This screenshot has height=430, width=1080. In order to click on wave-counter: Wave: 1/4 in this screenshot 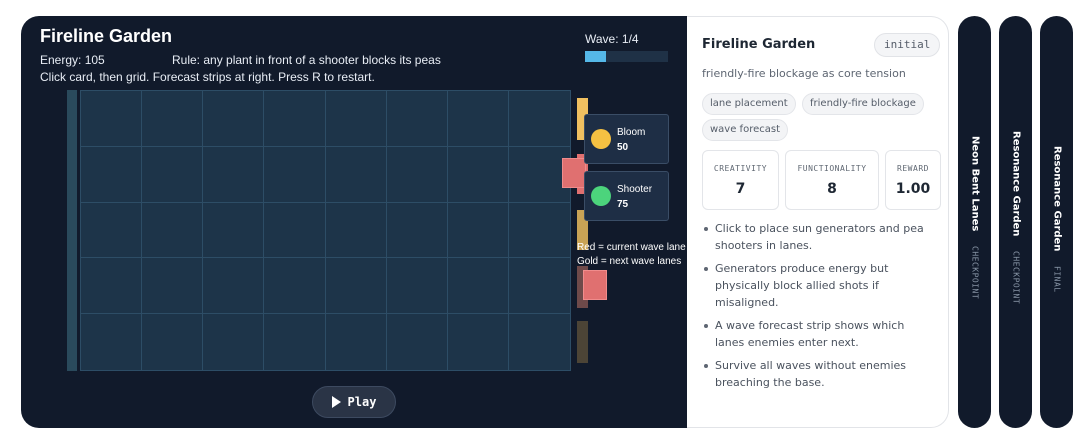, I will do `click(612, 39)`.